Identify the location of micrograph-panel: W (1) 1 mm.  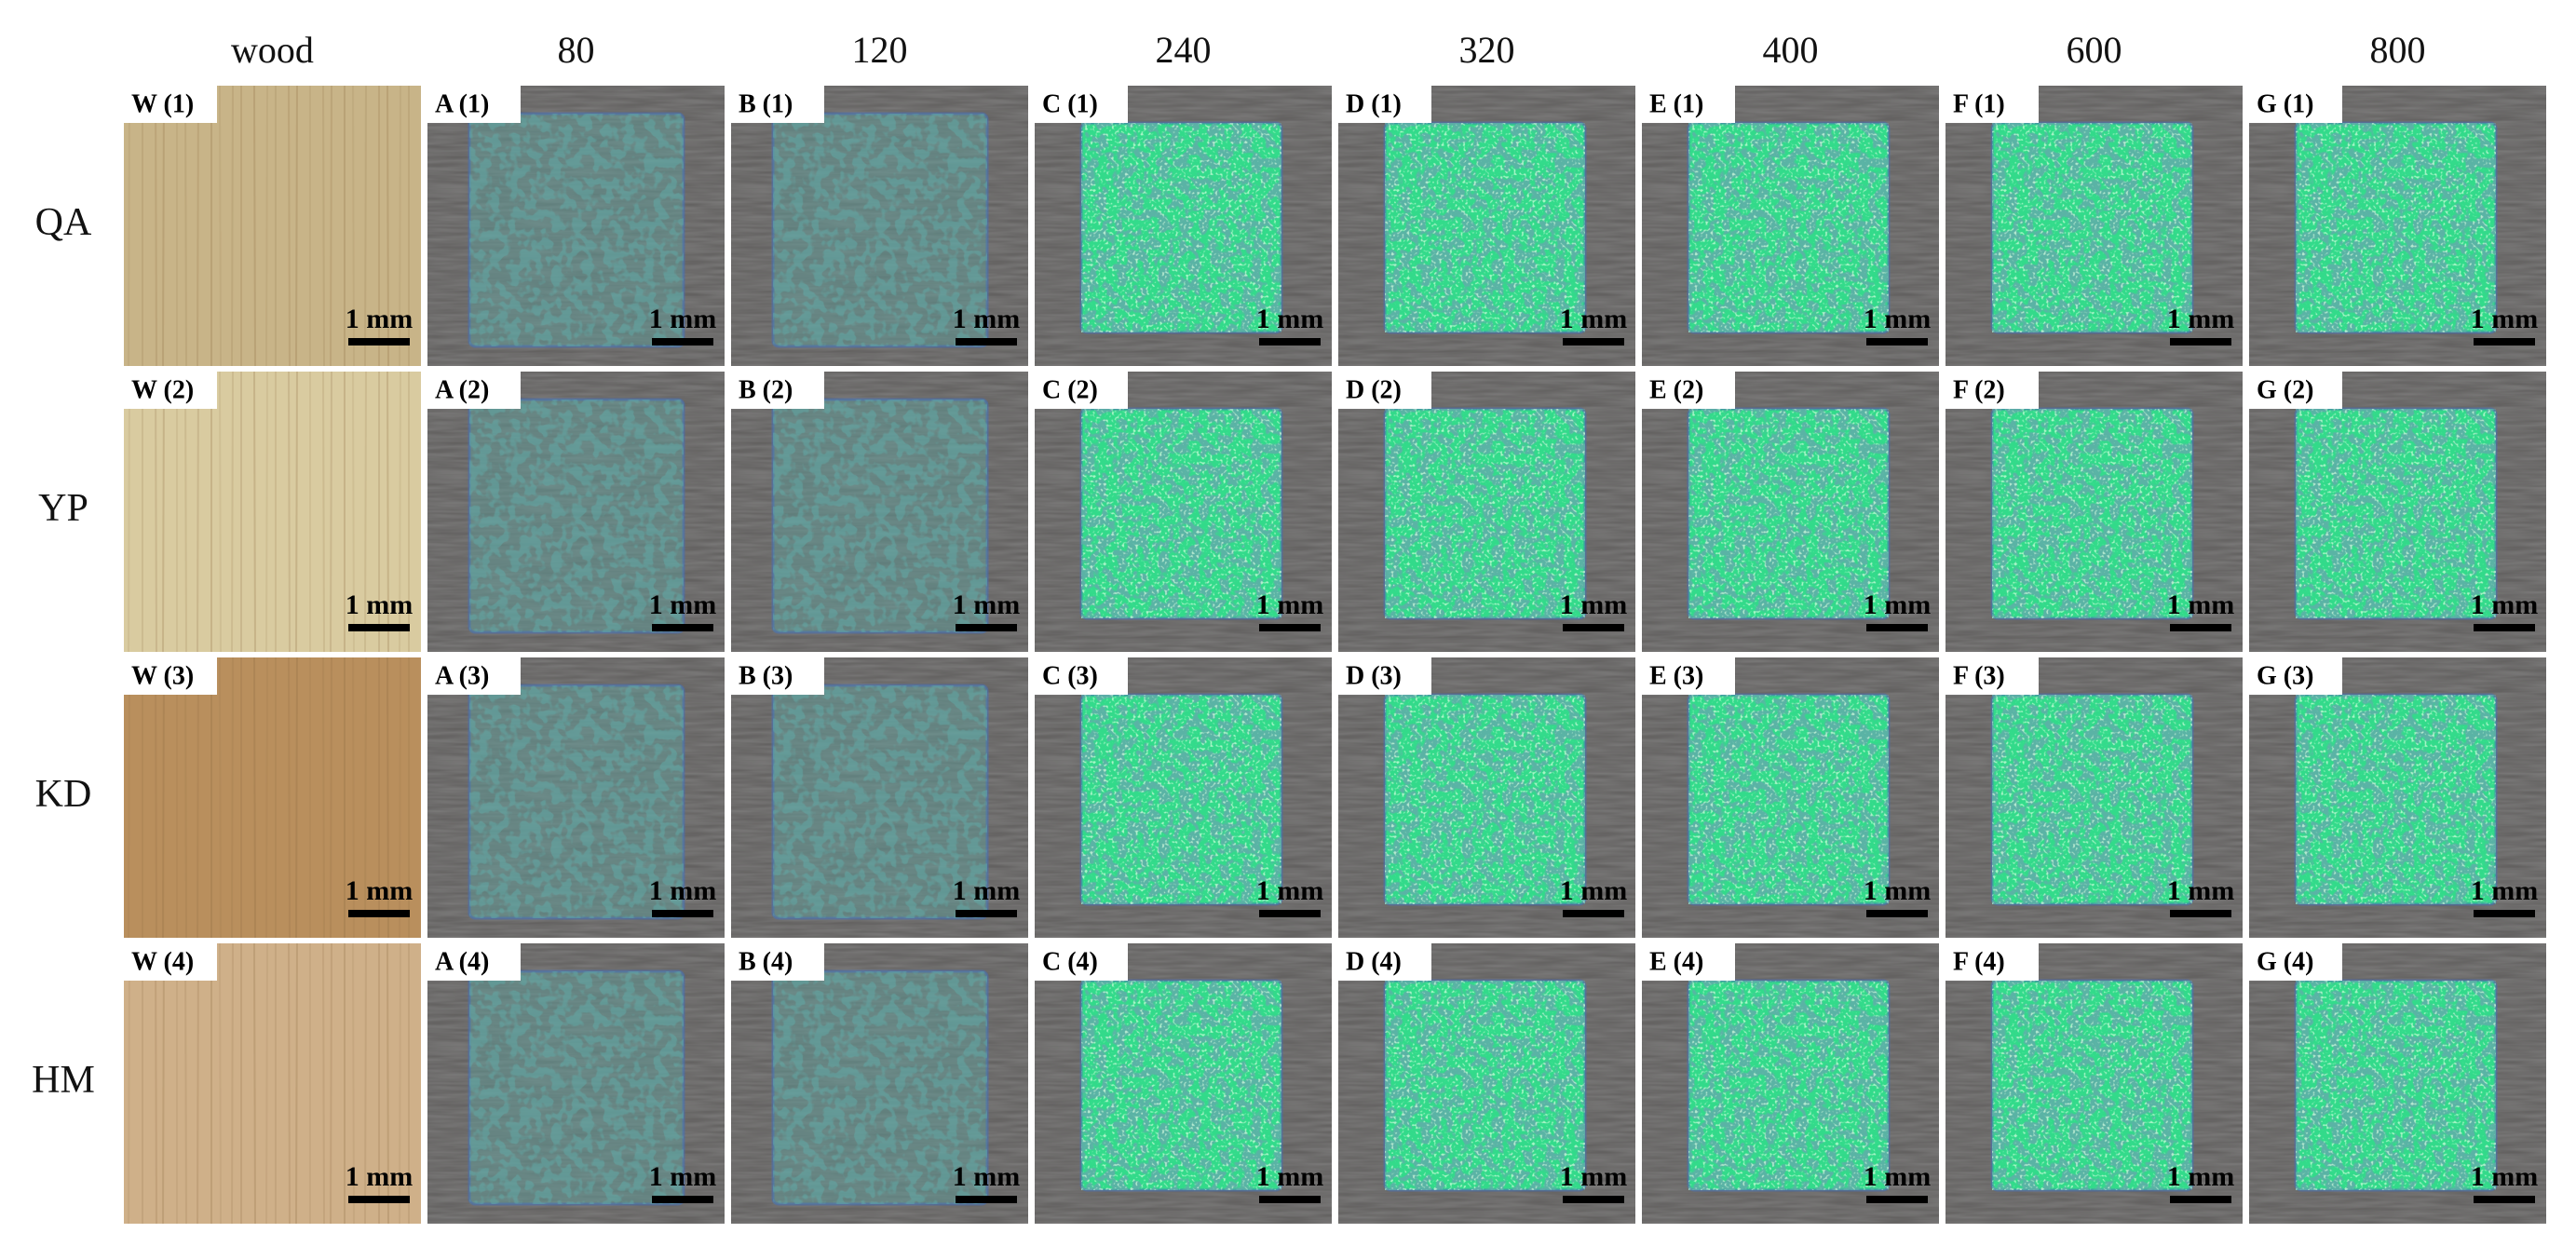
(272, 226).